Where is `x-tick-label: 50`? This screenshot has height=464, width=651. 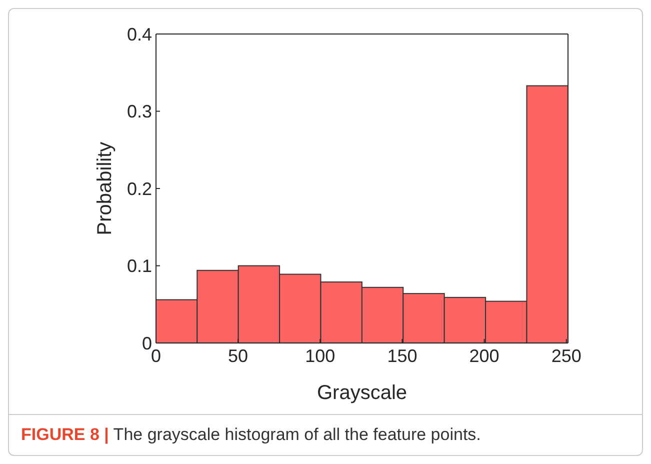
x-tick-label: 50 is located at coordinates (238, 356).